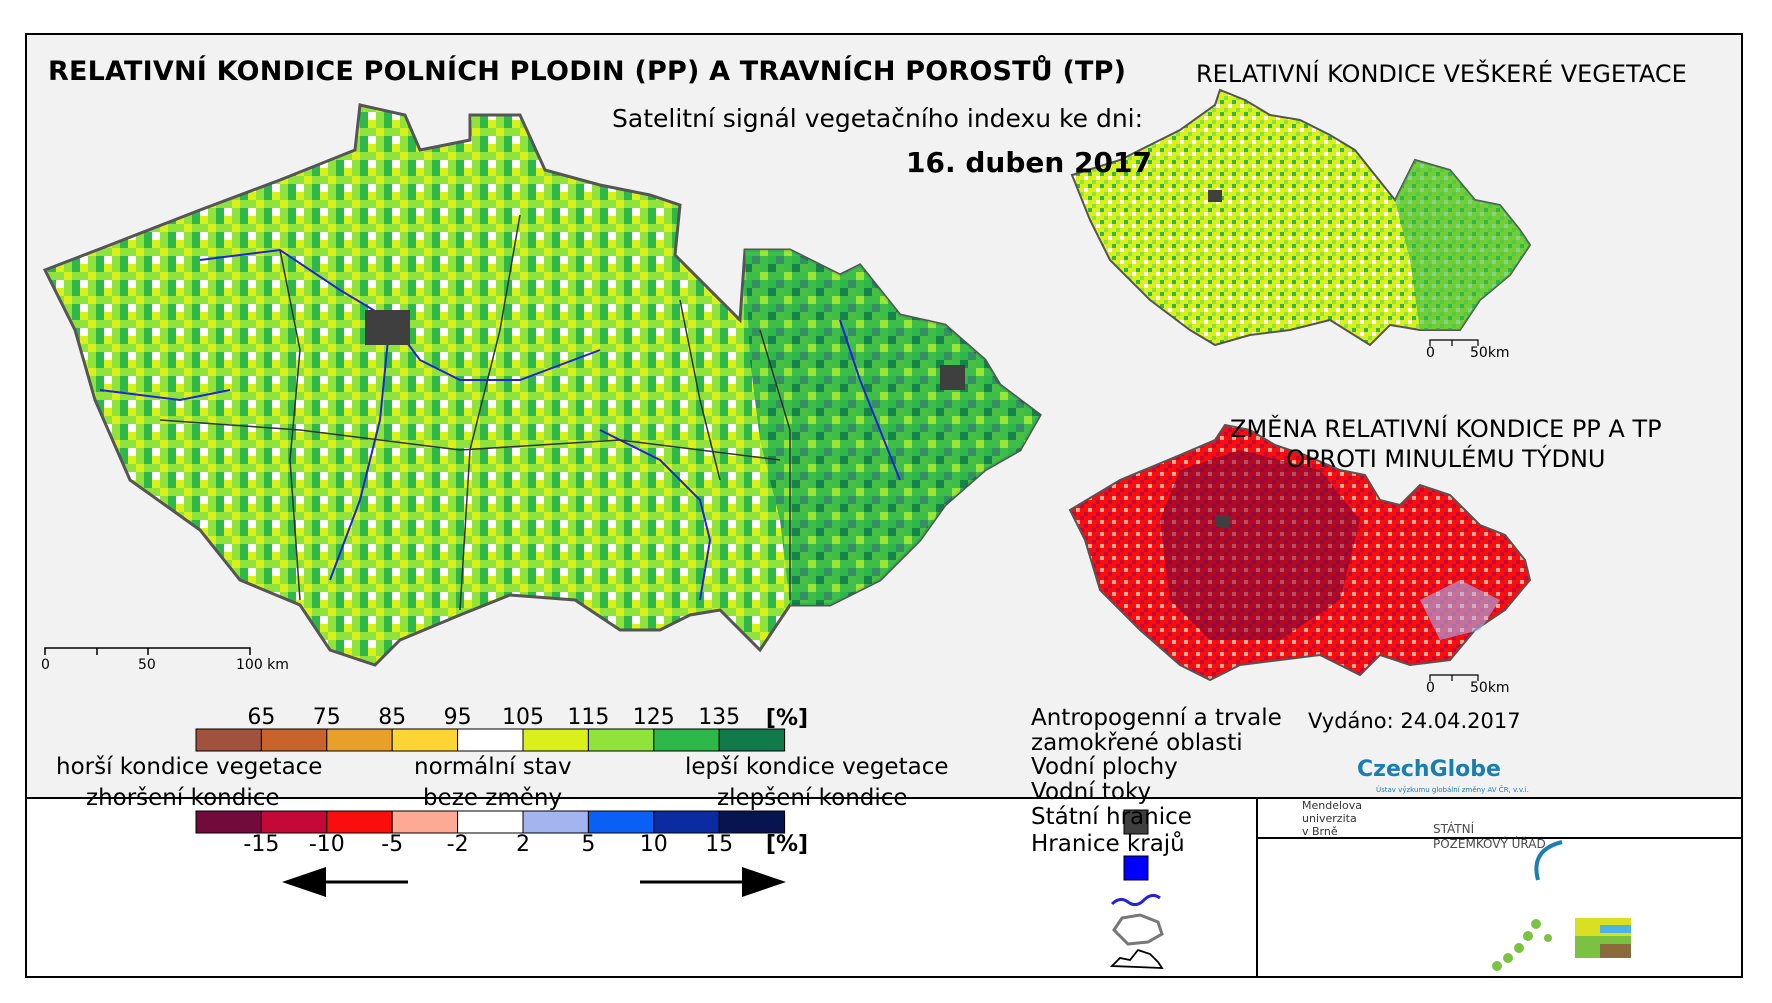  What do you see at coordinates (493, 798) in the screenshot?
I see `legend-nochange-label: beze změny` at bounding box center [493, 798].